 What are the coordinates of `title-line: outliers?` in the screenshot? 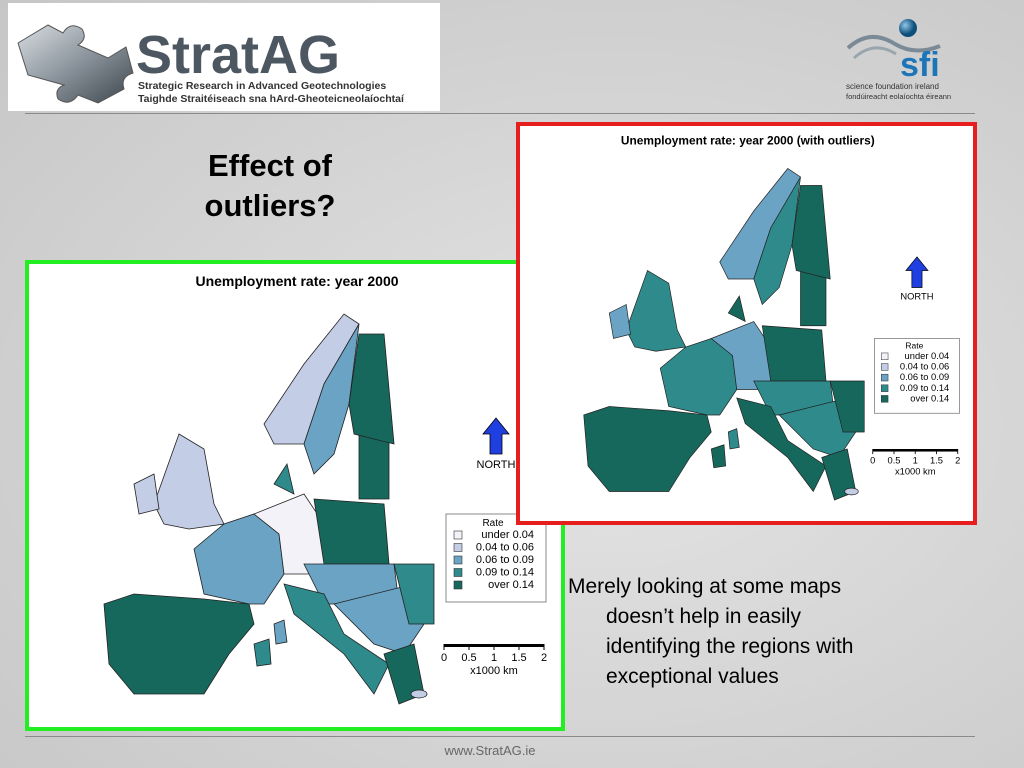 It's located at (270, 205).